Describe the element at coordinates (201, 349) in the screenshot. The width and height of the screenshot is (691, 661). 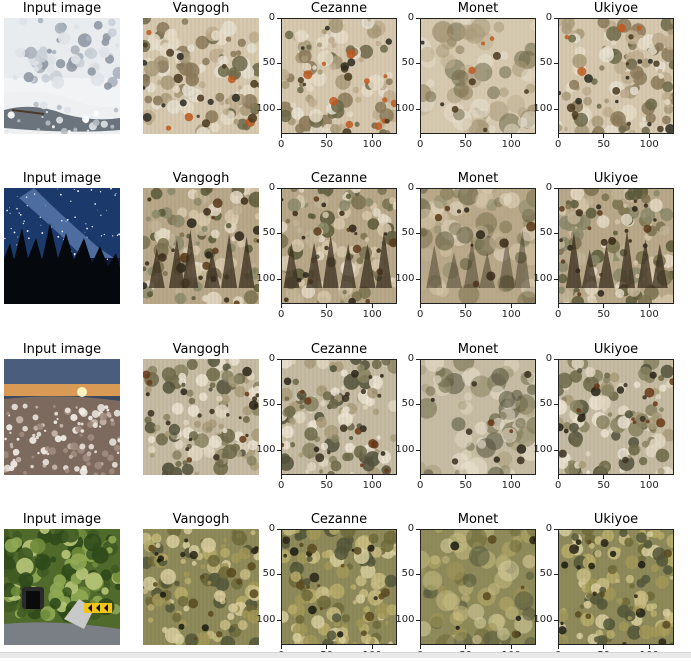
I see `panel-title: Vangogh` at that location.